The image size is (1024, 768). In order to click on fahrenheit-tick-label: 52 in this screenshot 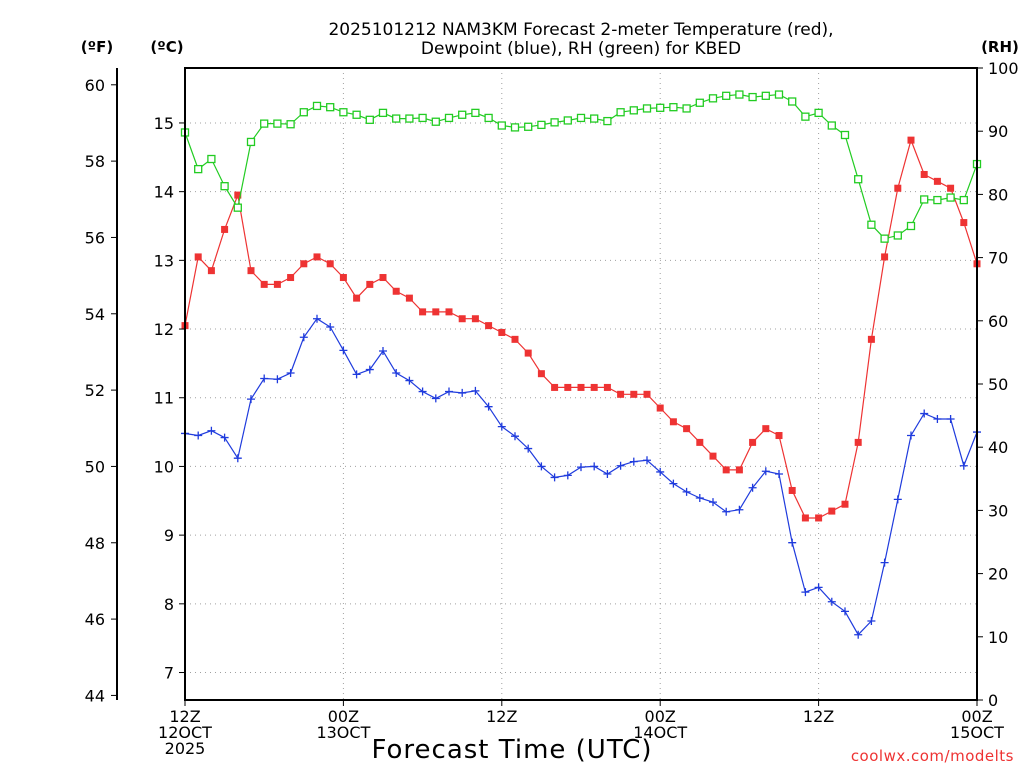, I will do `click(95, 390)`.